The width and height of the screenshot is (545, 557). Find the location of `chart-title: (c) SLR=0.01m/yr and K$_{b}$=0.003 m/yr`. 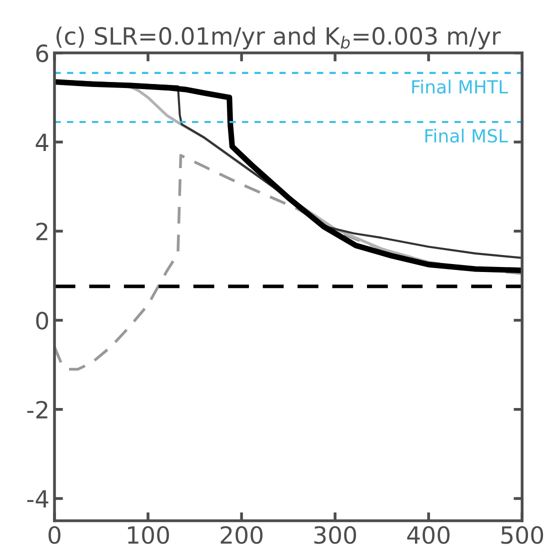

chart-title: (c) SLR=0.01m/yr and K$_{b}$=0.003 m/yr is located at coordinates (278, 38).